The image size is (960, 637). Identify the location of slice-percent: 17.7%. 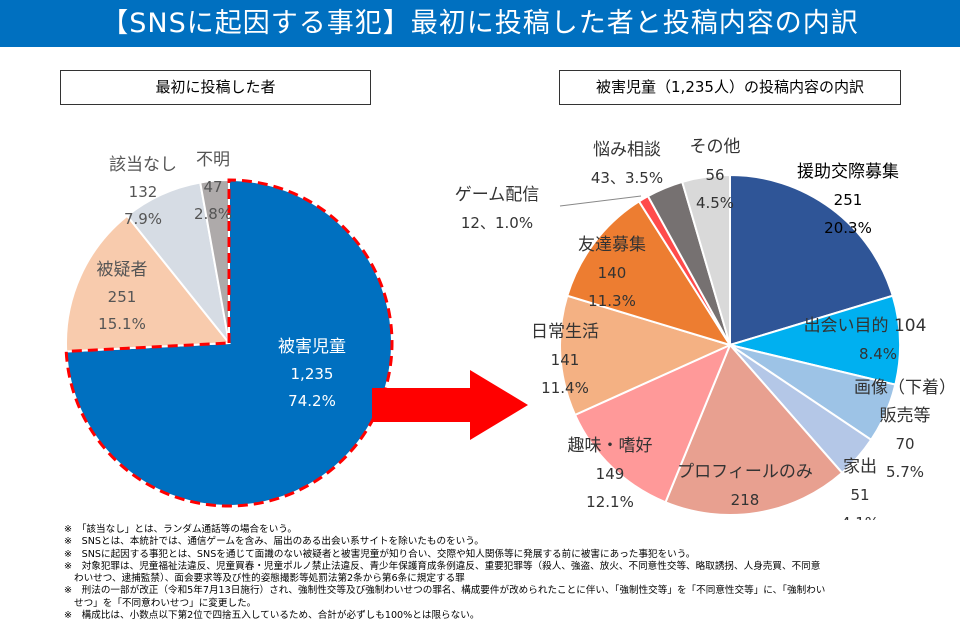
(745, 519).